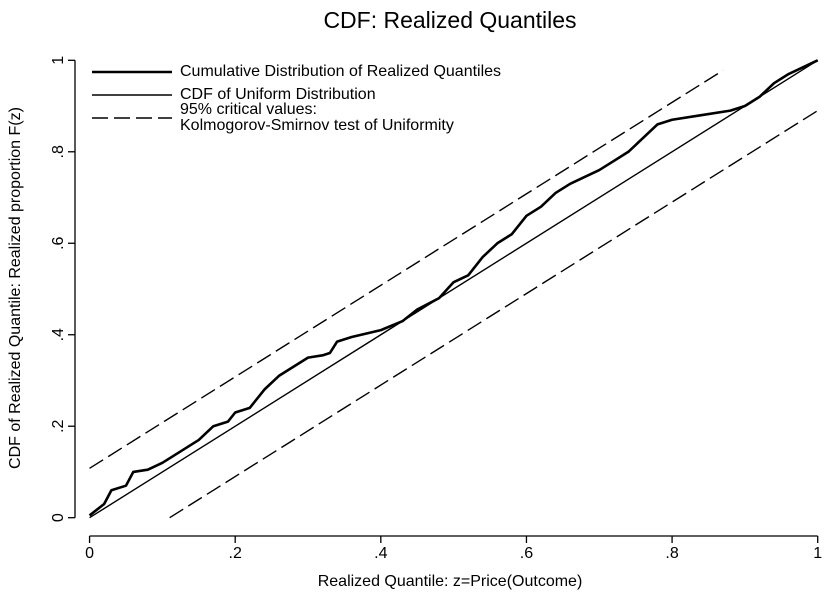 This screenshot has width=838, height=595. What do you see at coordinates (89, 553) in the screenshot?
I see `x-tick-label: 0` at bounding box center [89, 553].